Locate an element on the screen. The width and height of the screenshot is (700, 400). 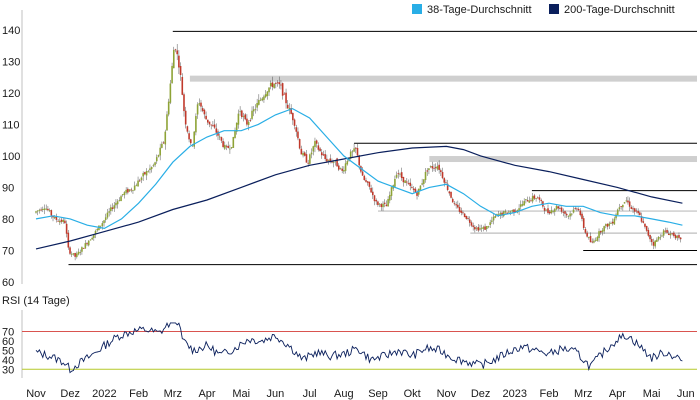
price-tick-label: 60 is located at coordinates (8, 283).